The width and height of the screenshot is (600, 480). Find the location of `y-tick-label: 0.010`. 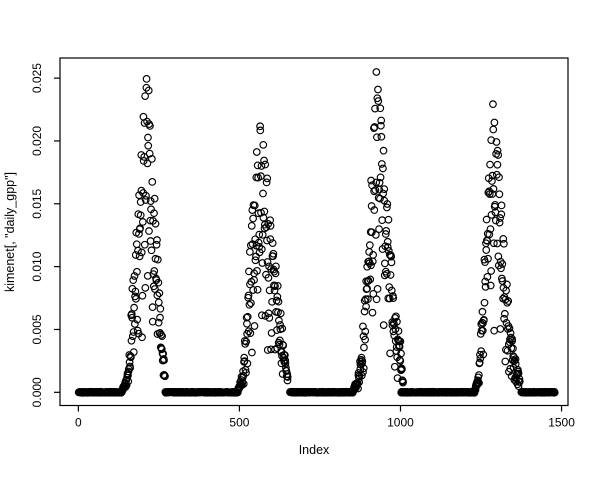

y-tick-label: 0.010 is located at coordinates (37, 266).